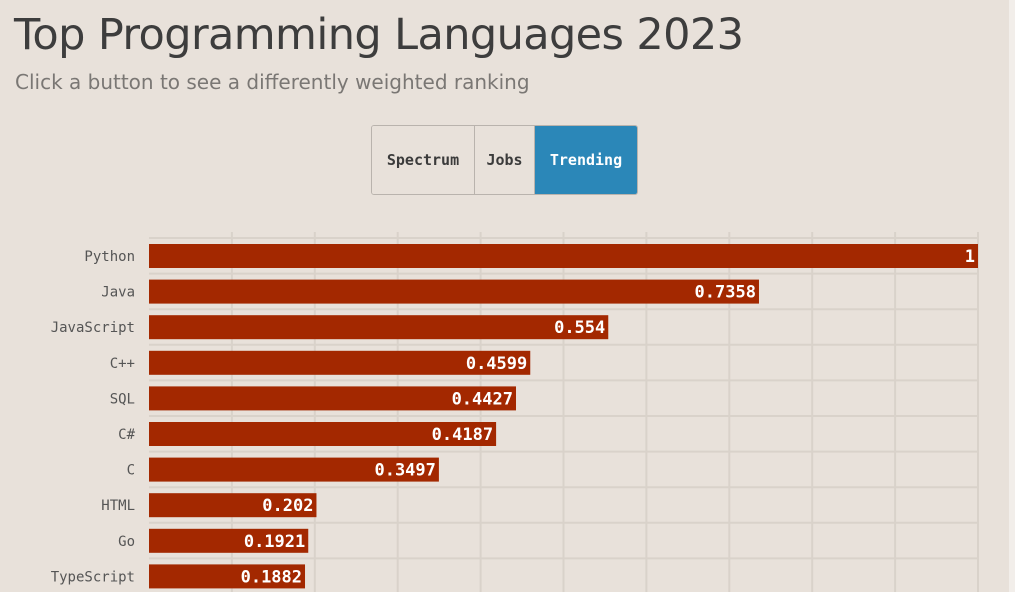 This screenshot has width=1015, height=592. Describe the element at coordinates (496, 364) in the screenshot. I see `value-label: 0.4599` at that location.